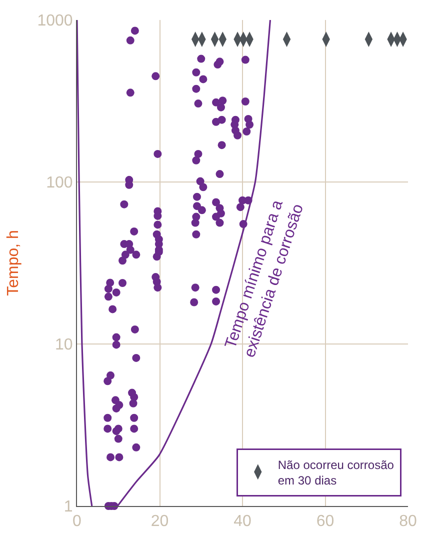 This screenshot has width=422, height=540. I want to click on x-tick-label: 60, so click(325, 521).